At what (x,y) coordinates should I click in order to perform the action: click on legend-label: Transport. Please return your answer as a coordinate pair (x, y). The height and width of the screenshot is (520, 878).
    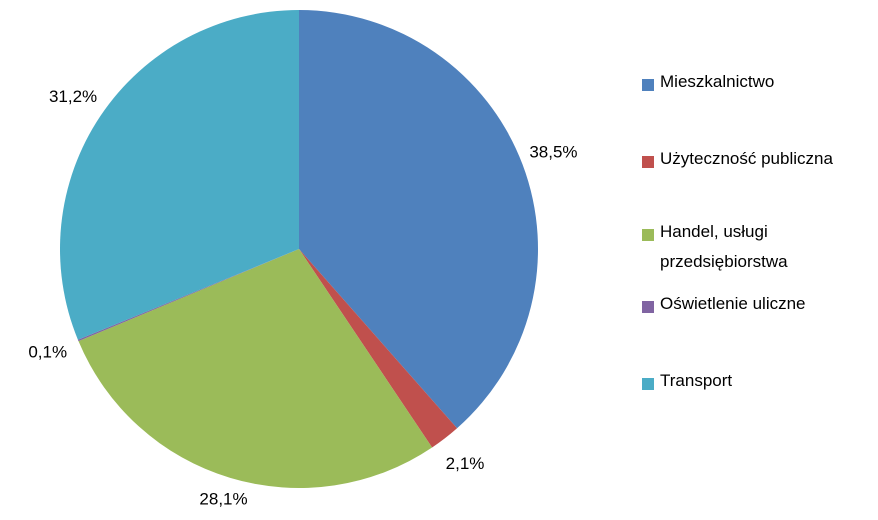
    Looking at the image, I should click on (696, 380).